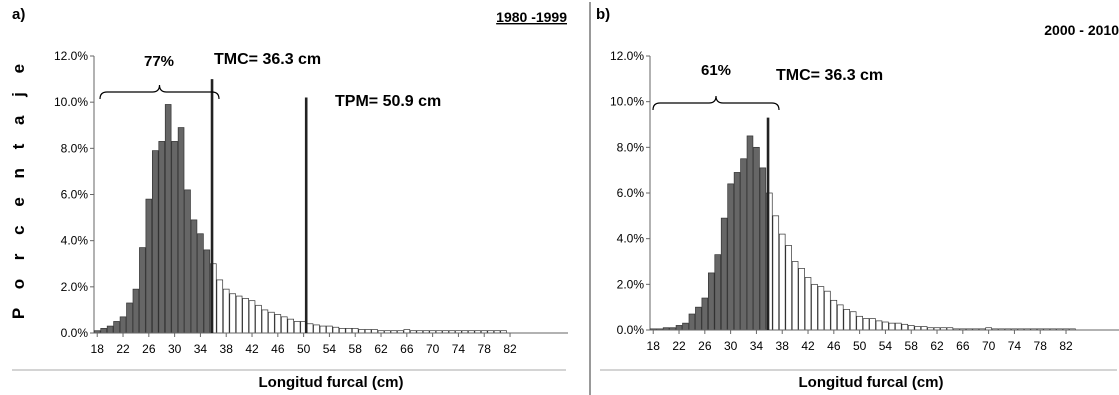 The width and height of the screenshot is (1119, 395). What do you see at coordinates (937, 346) in the screenshot?
I see `panel-b-x-tick-label: 62` at bounding box center [937, 346].